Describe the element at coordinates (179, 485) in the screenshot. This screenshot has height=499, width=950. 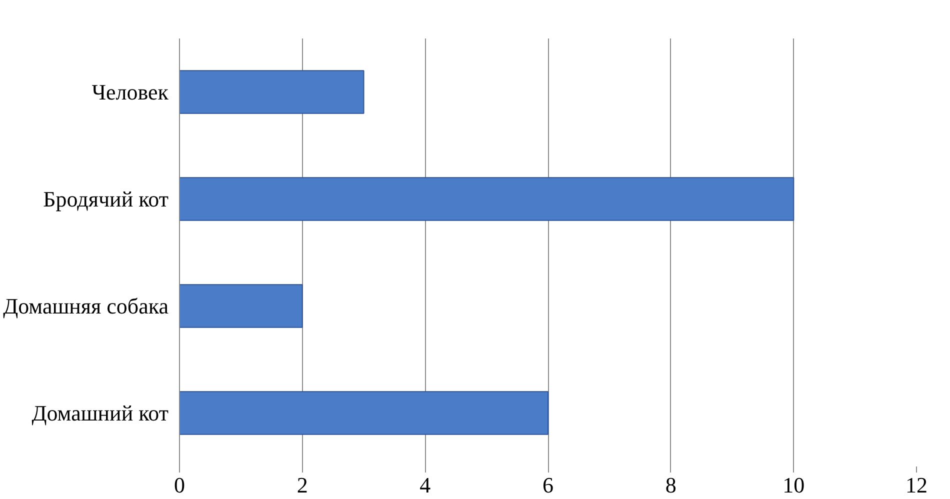
I see `x-tick-label: 0` at that location.